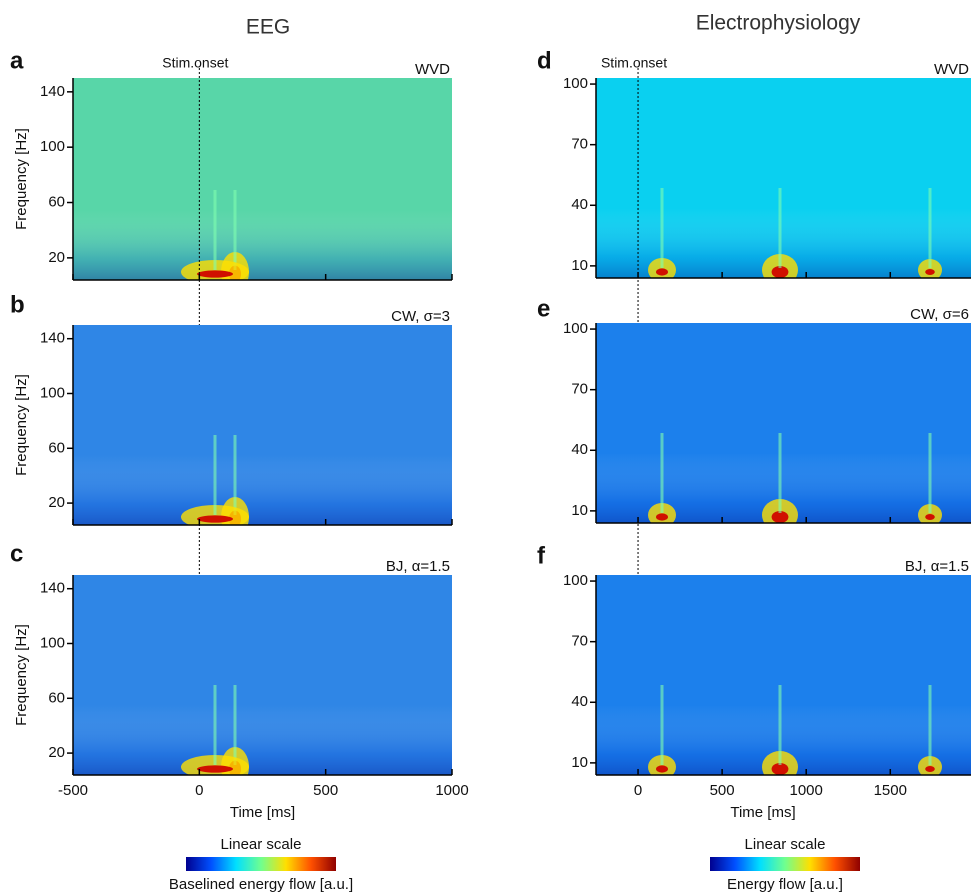 The width and height of the screenshot is (971, 896). Describe the element at coordinates (16, 553) in the screenshot. I see `panel-letter: c` at that location.